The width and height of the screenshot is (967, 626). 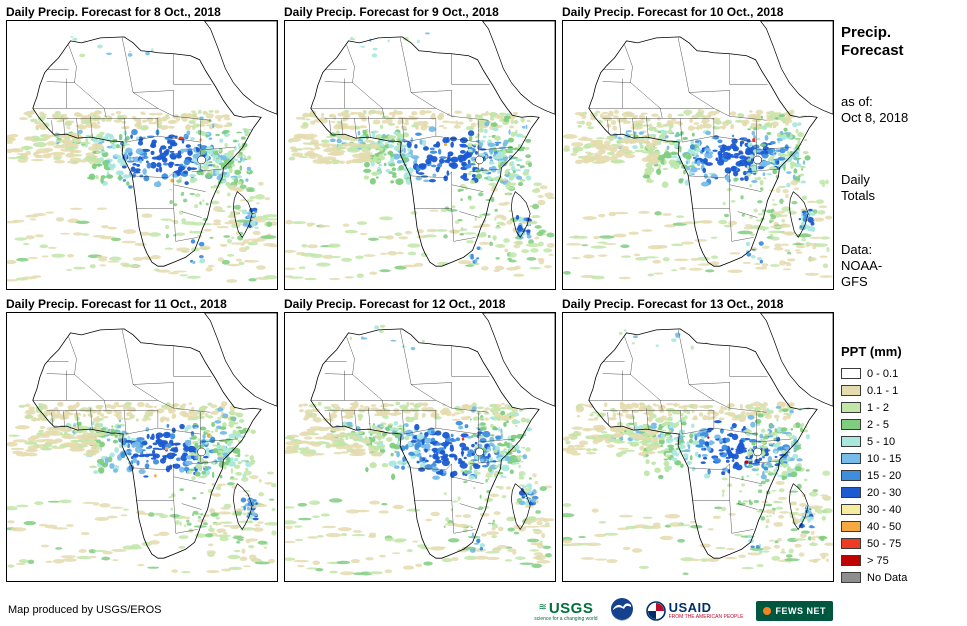 What do you see at coordinates (903, 441) in the screenshot?
I see `legend-item: 5 - 10` at bounding box center [903, 441].